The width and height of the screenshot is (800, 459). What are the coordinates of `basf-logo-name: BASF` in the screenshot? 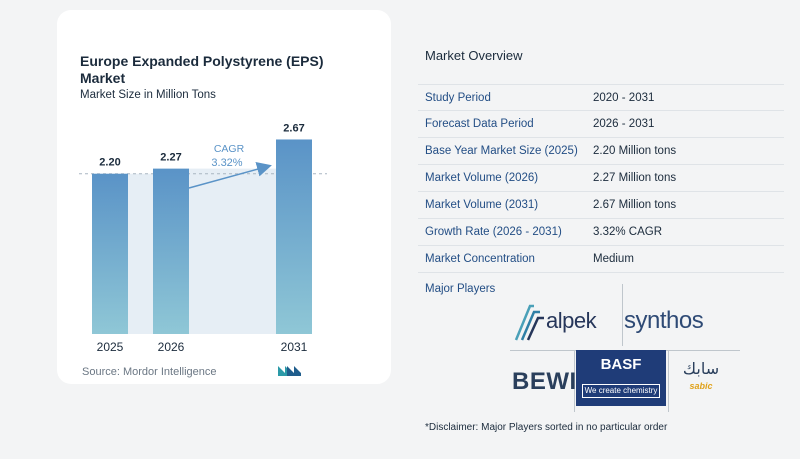 It's located at (621, 364).